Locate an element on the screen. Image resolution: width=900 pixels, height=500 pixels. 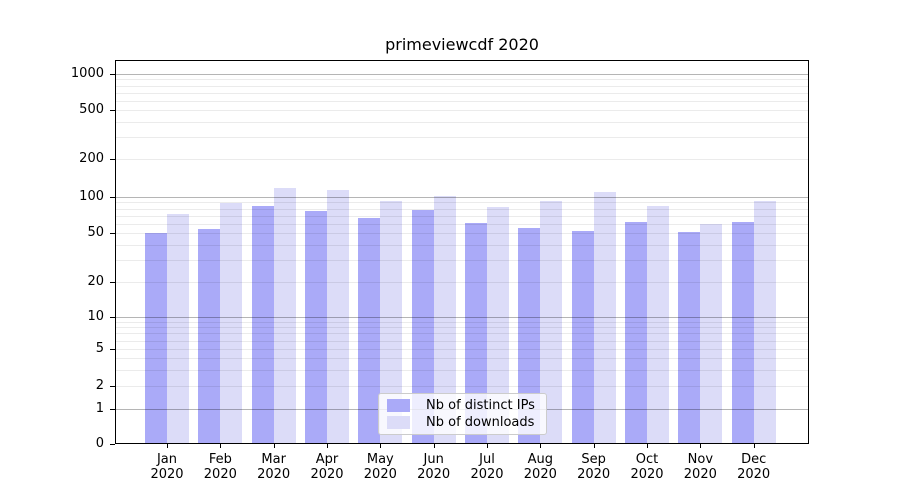
bar-apr-distinct-ips is located at coordinates (315, 327).